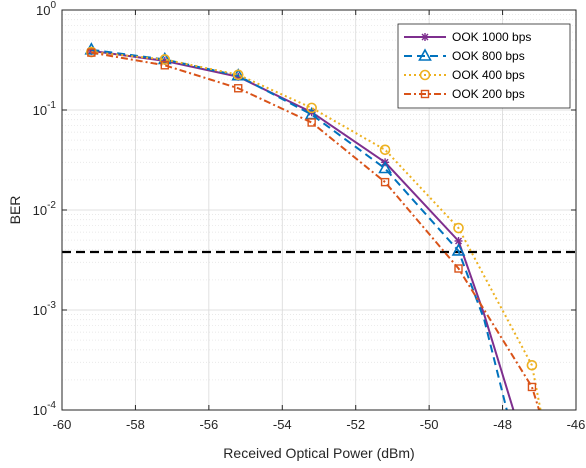 The width and height of the screenshot is (586, 468). I want to click on legend-item: OOK 400 bps, so click(464, 75).